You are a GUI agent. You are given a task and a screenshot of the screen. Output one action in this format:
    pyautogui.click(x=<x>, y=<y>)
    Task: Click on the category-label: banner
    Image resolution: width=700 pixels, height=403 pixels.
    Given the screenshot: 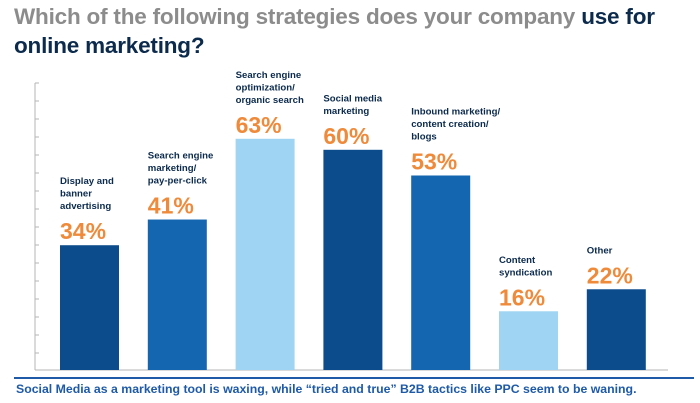 What is the action you would take?
    pyautogui.click(x=76, y=194)
    